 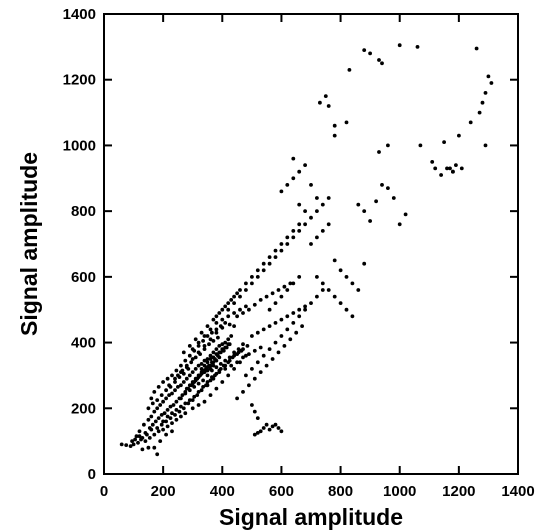 I want to click on x-tick-label: 800, so click(x=340, y=491).